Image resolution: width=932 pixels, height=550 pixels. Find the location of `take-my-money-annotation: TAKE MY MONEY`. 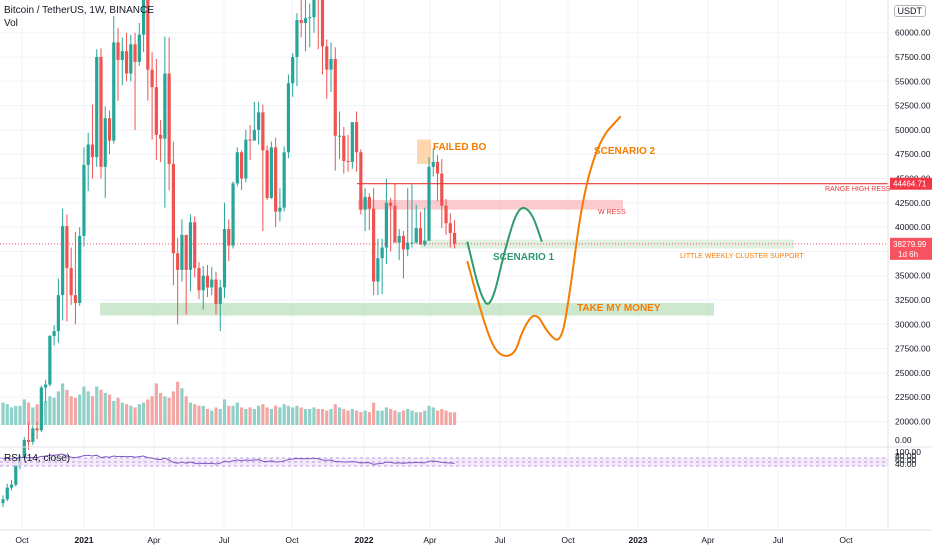

take-my-money-annotation: TAKE MY MONEY is located at coordinates (619, 308).